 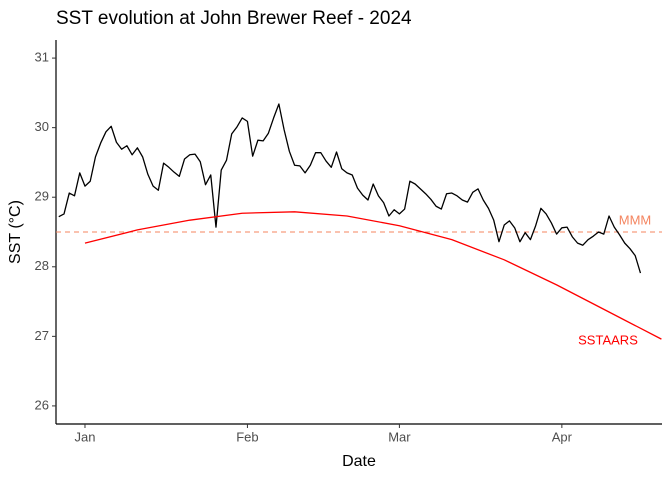 I want to click on x-tick-label: Jan, so click(x=84, y=436).